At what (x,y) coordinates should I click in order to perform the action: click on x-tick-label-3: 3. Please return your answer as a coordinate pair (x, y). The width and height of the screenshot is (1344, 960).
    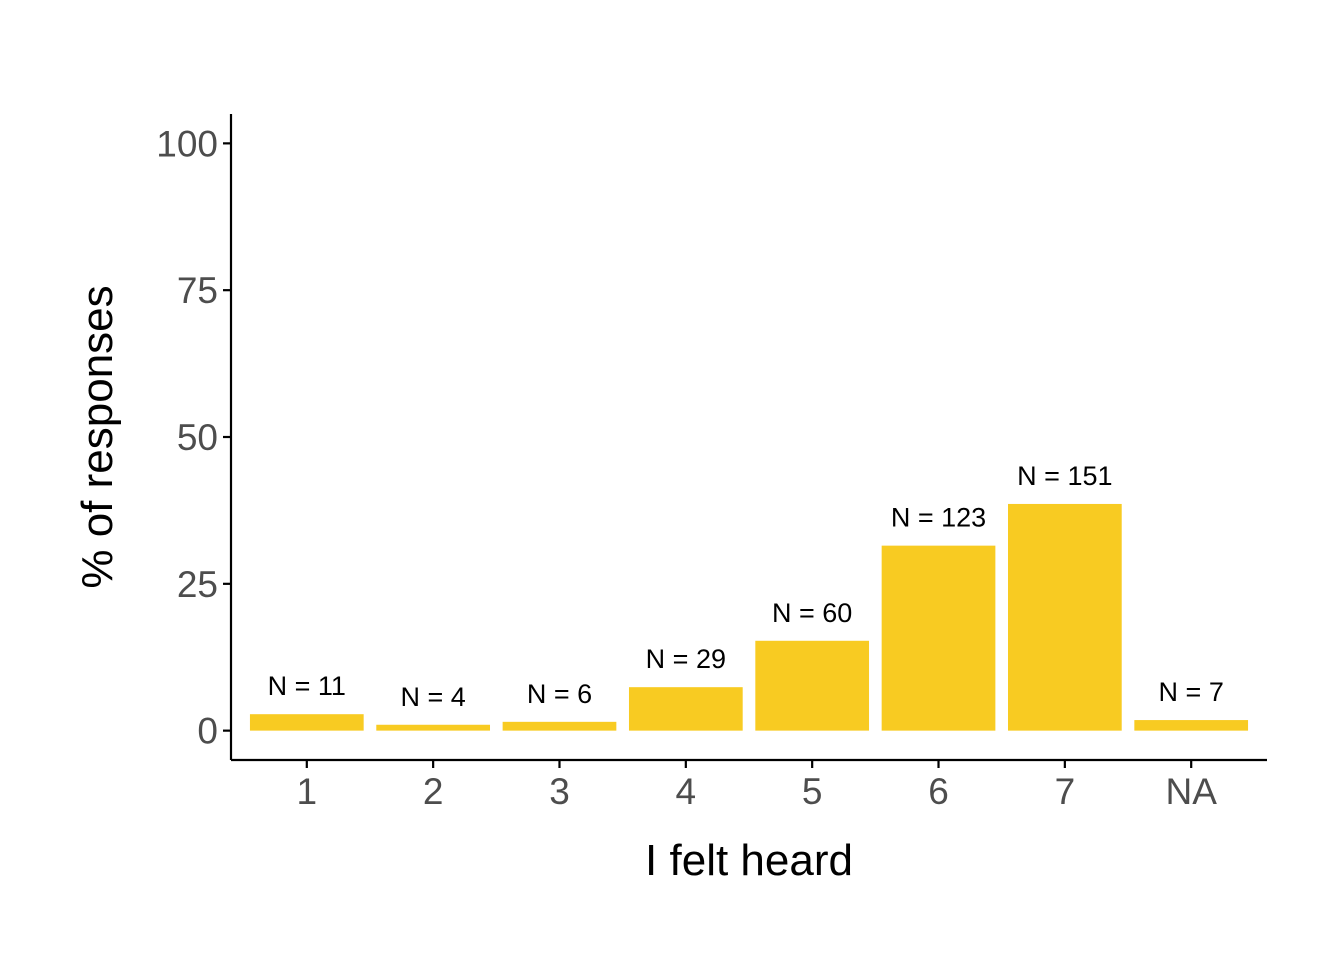
    Looking at the image, I should click on (559, 791).